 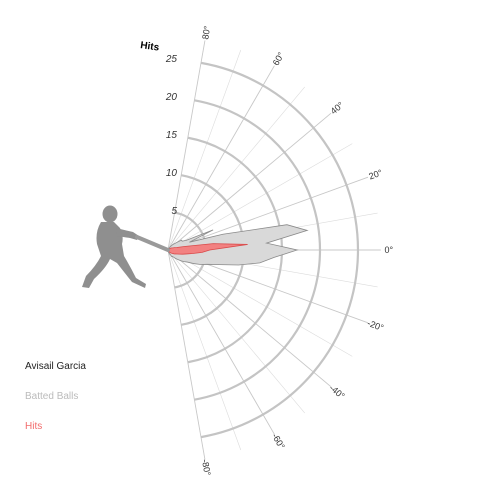 What do you see at coordinates (337, 108) in the screenshot?
I see `angle-tick-label: 40°` at bounding box center [337, 108].